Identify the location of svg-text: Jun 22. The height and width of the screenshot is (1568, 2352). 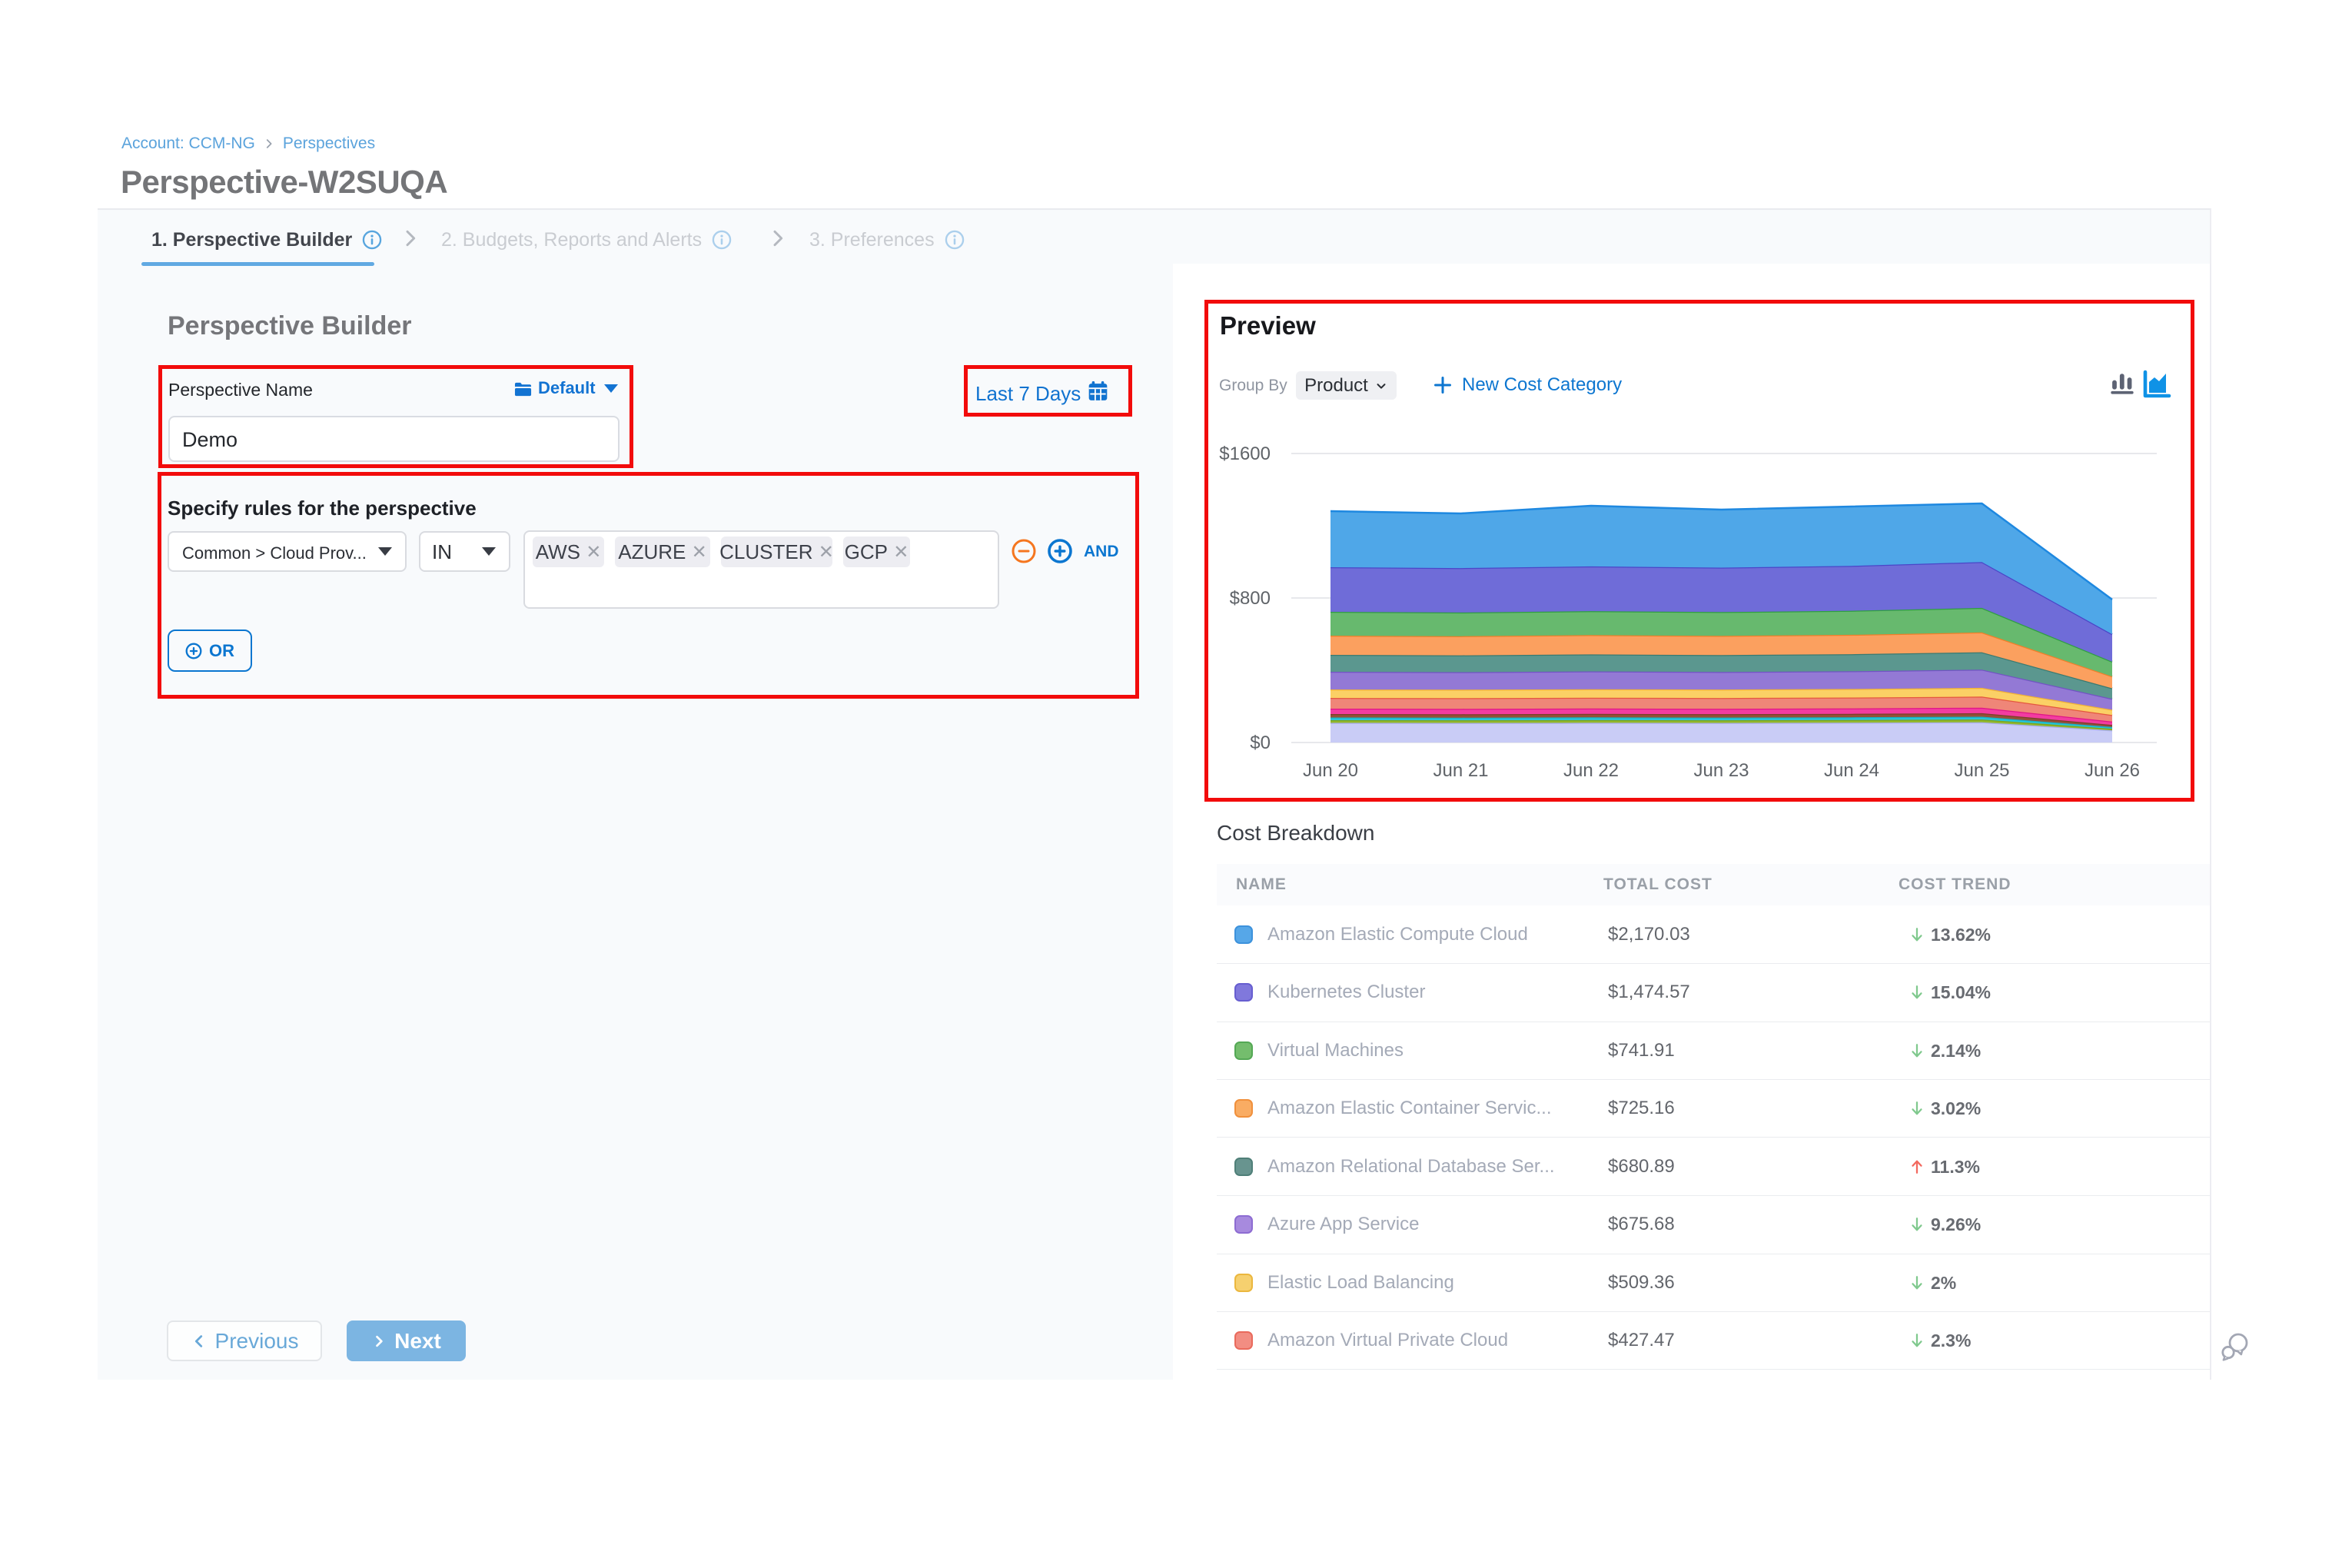
(1591, 770).